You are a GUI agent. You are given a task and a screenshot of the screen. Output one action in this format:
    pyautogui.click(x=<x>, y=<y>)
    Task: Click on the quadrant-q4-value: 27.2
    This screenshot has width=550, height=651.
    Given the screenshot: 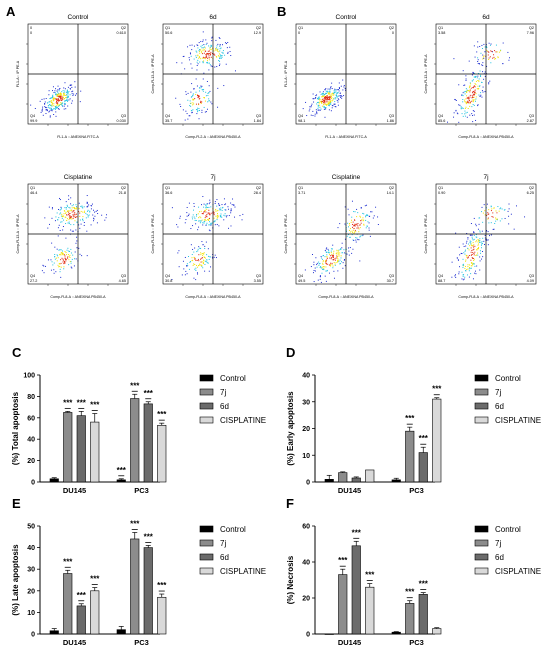 What is the action you would take?
    pyautogui.click(x=33, y=281)
    